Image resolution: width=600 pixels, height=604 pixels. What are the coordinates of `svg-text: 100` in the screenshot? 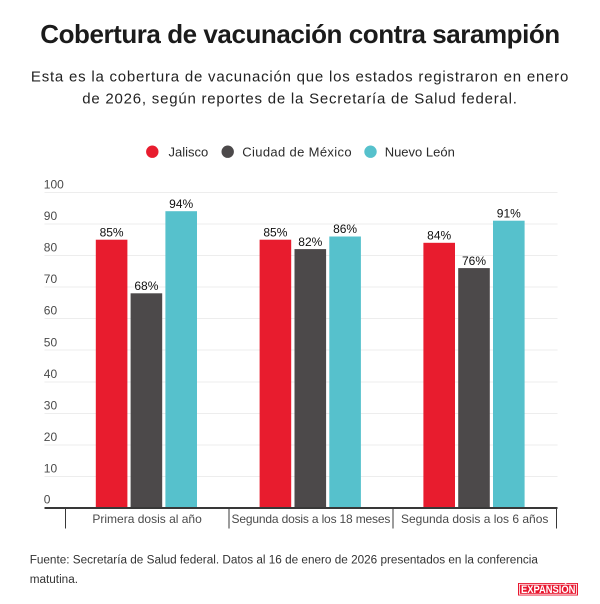 It's located at (54, 184).